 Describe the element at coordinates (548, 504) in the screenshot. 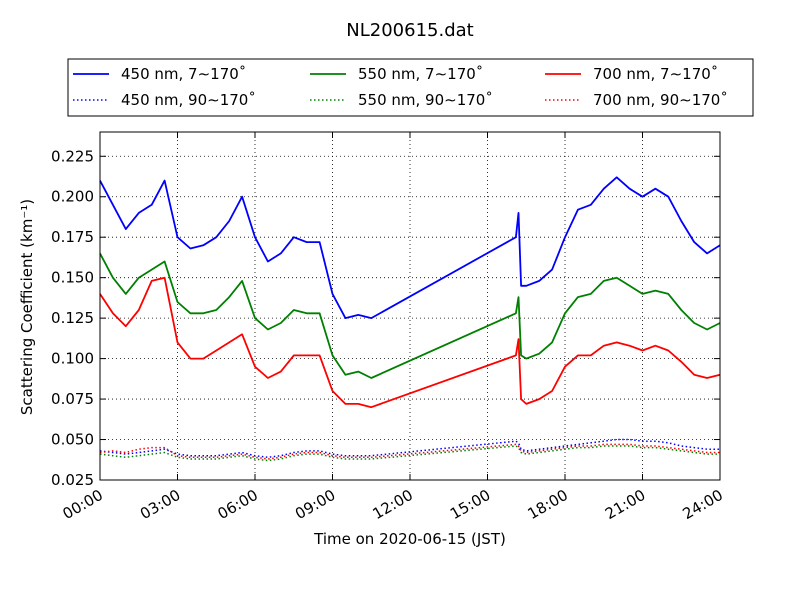

I see `x-tick-label: 18:00` at that location.